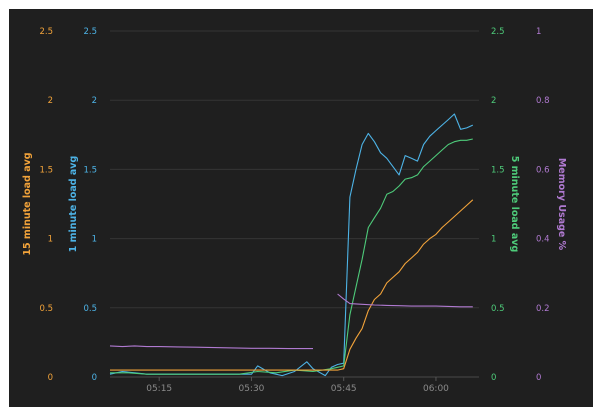 Image resolution: width=600 pixels, height=416 pixels. Describe the element at coordinates (159, 389) in the screenshot. I see `x-tick-label: 05:15` at that location.